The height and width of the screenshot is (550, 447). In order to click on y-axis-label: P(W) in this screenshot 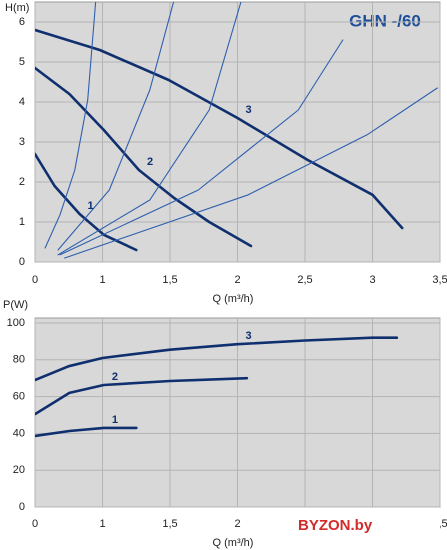, I will do `click(15, 305)`.